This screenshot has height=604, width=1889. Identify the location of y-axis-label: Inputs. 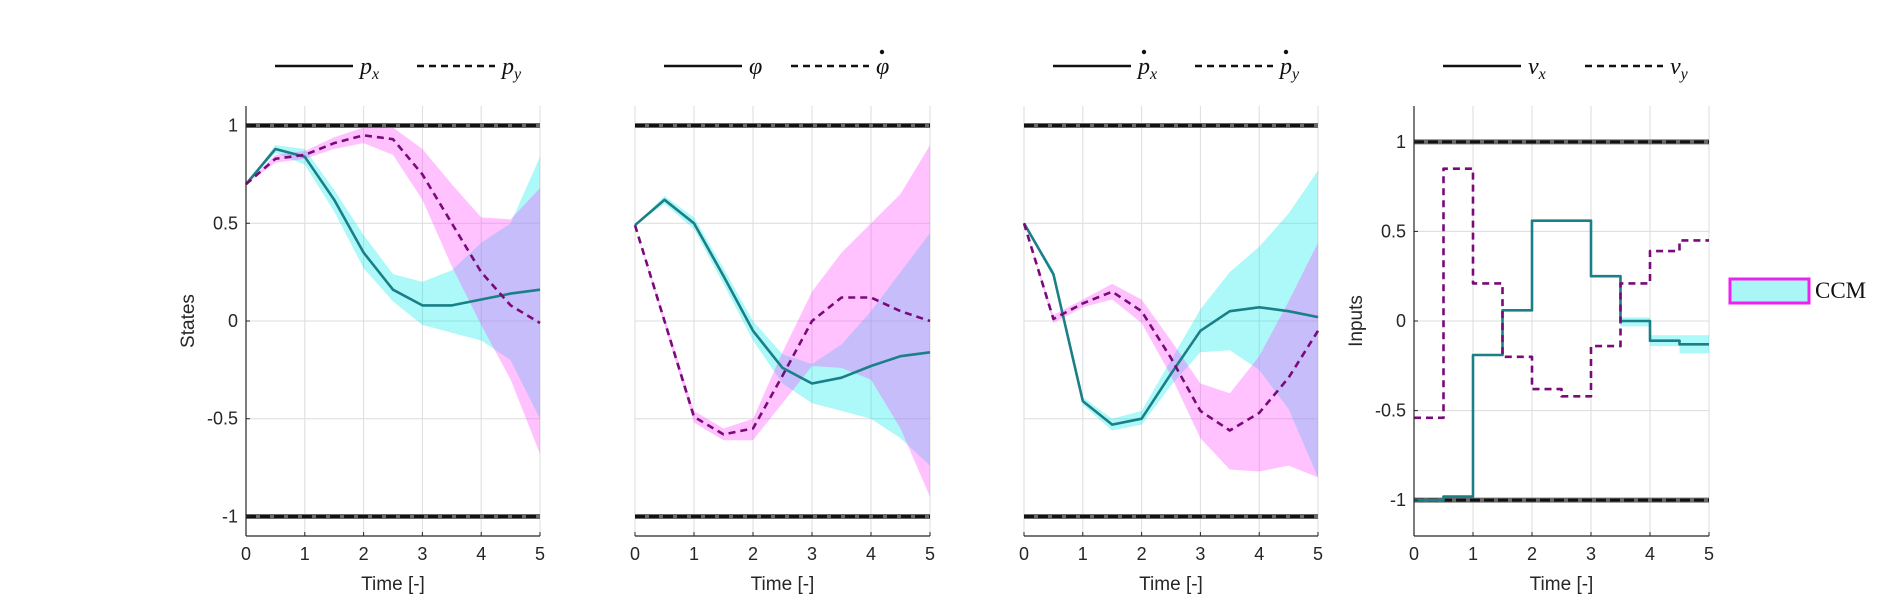
(1356, 321).